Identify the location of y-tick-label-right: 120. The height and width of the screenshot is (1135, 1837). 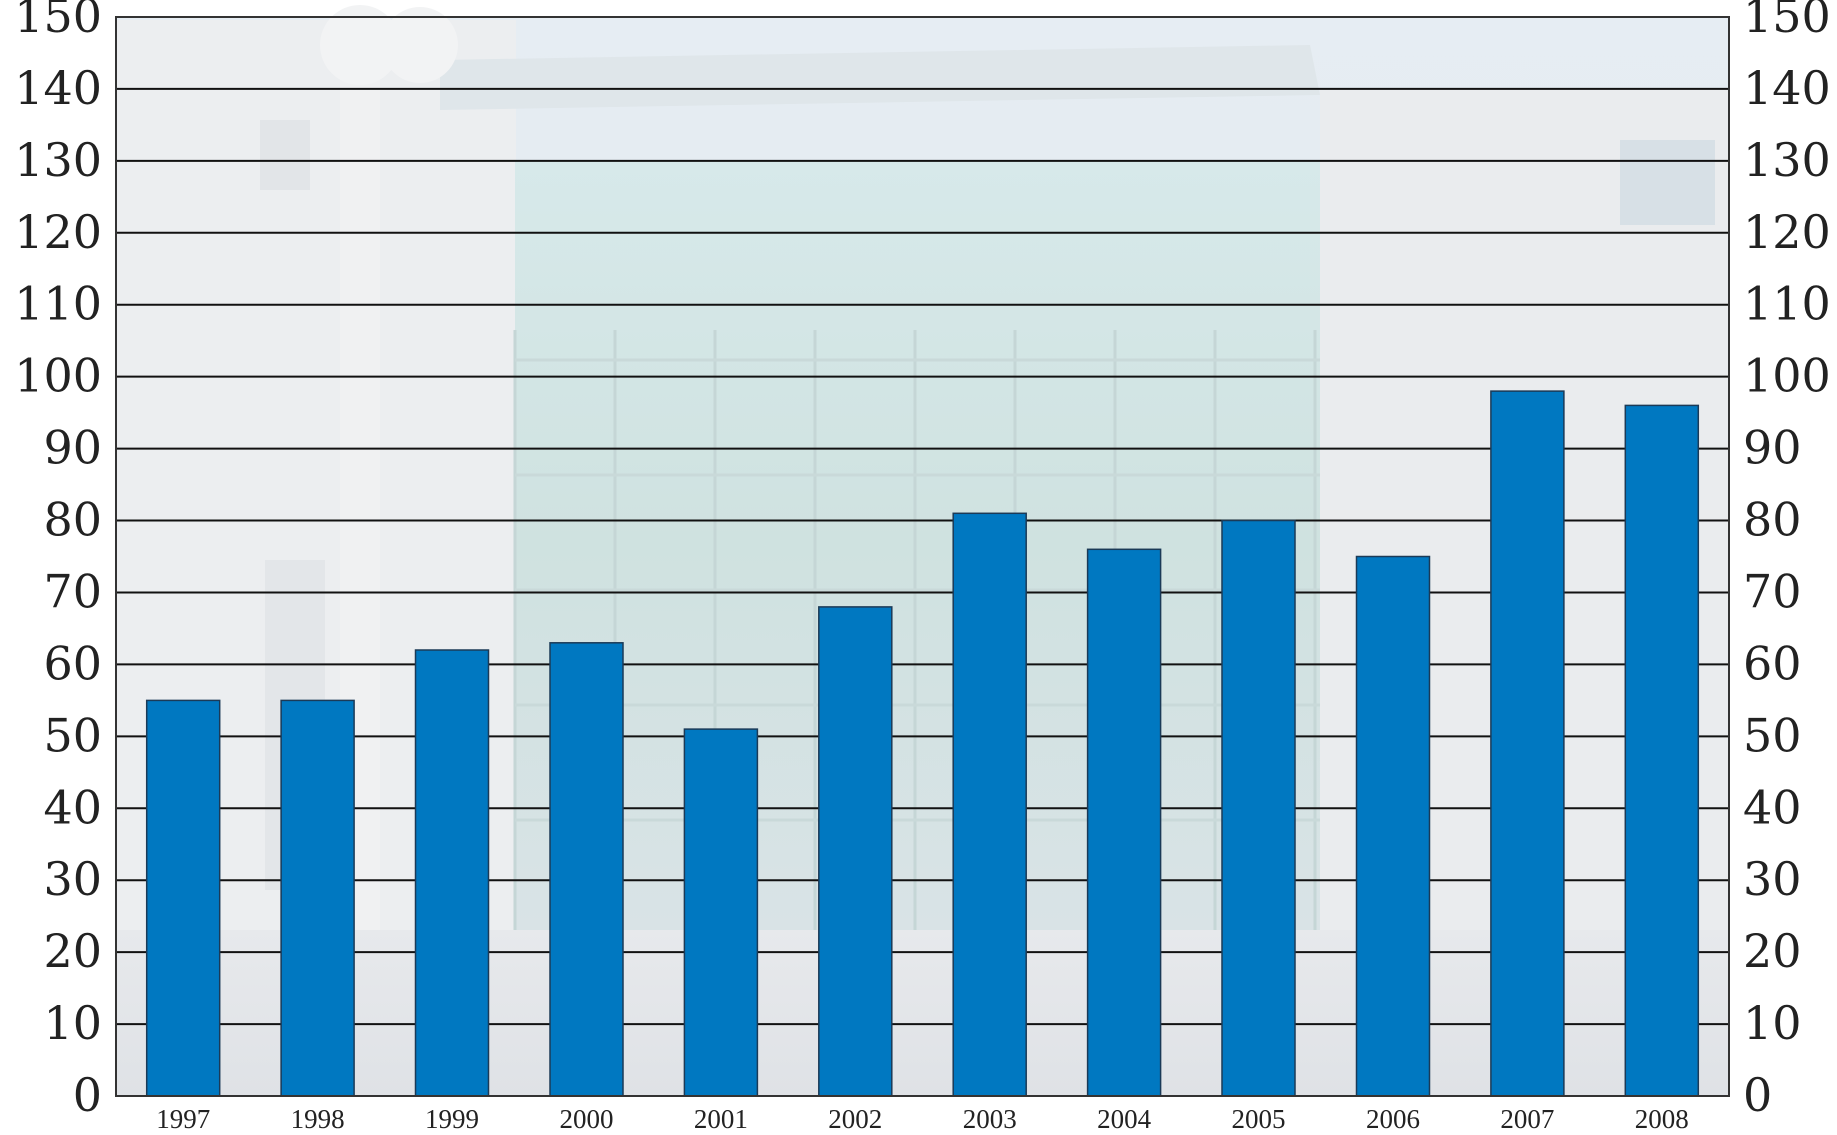
(1787, 232).